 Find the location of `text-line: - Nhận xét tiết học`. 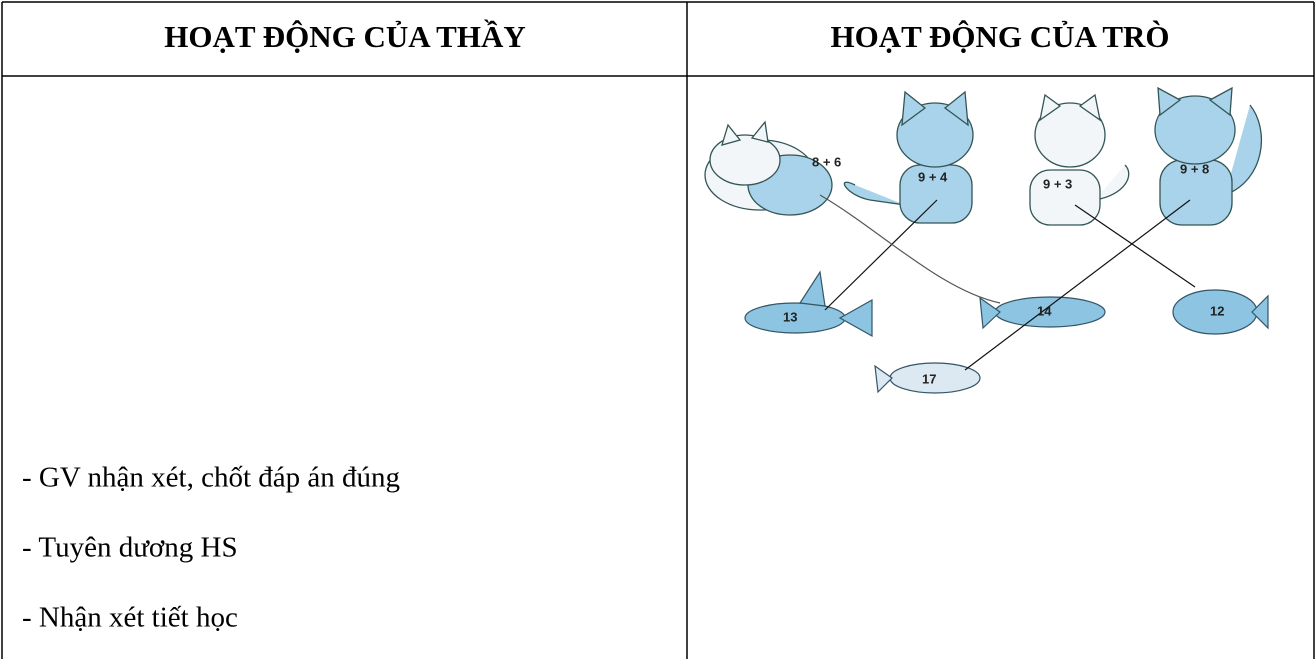

text-line: - Nhận xét tiết học is located at coordinates (130, 618).